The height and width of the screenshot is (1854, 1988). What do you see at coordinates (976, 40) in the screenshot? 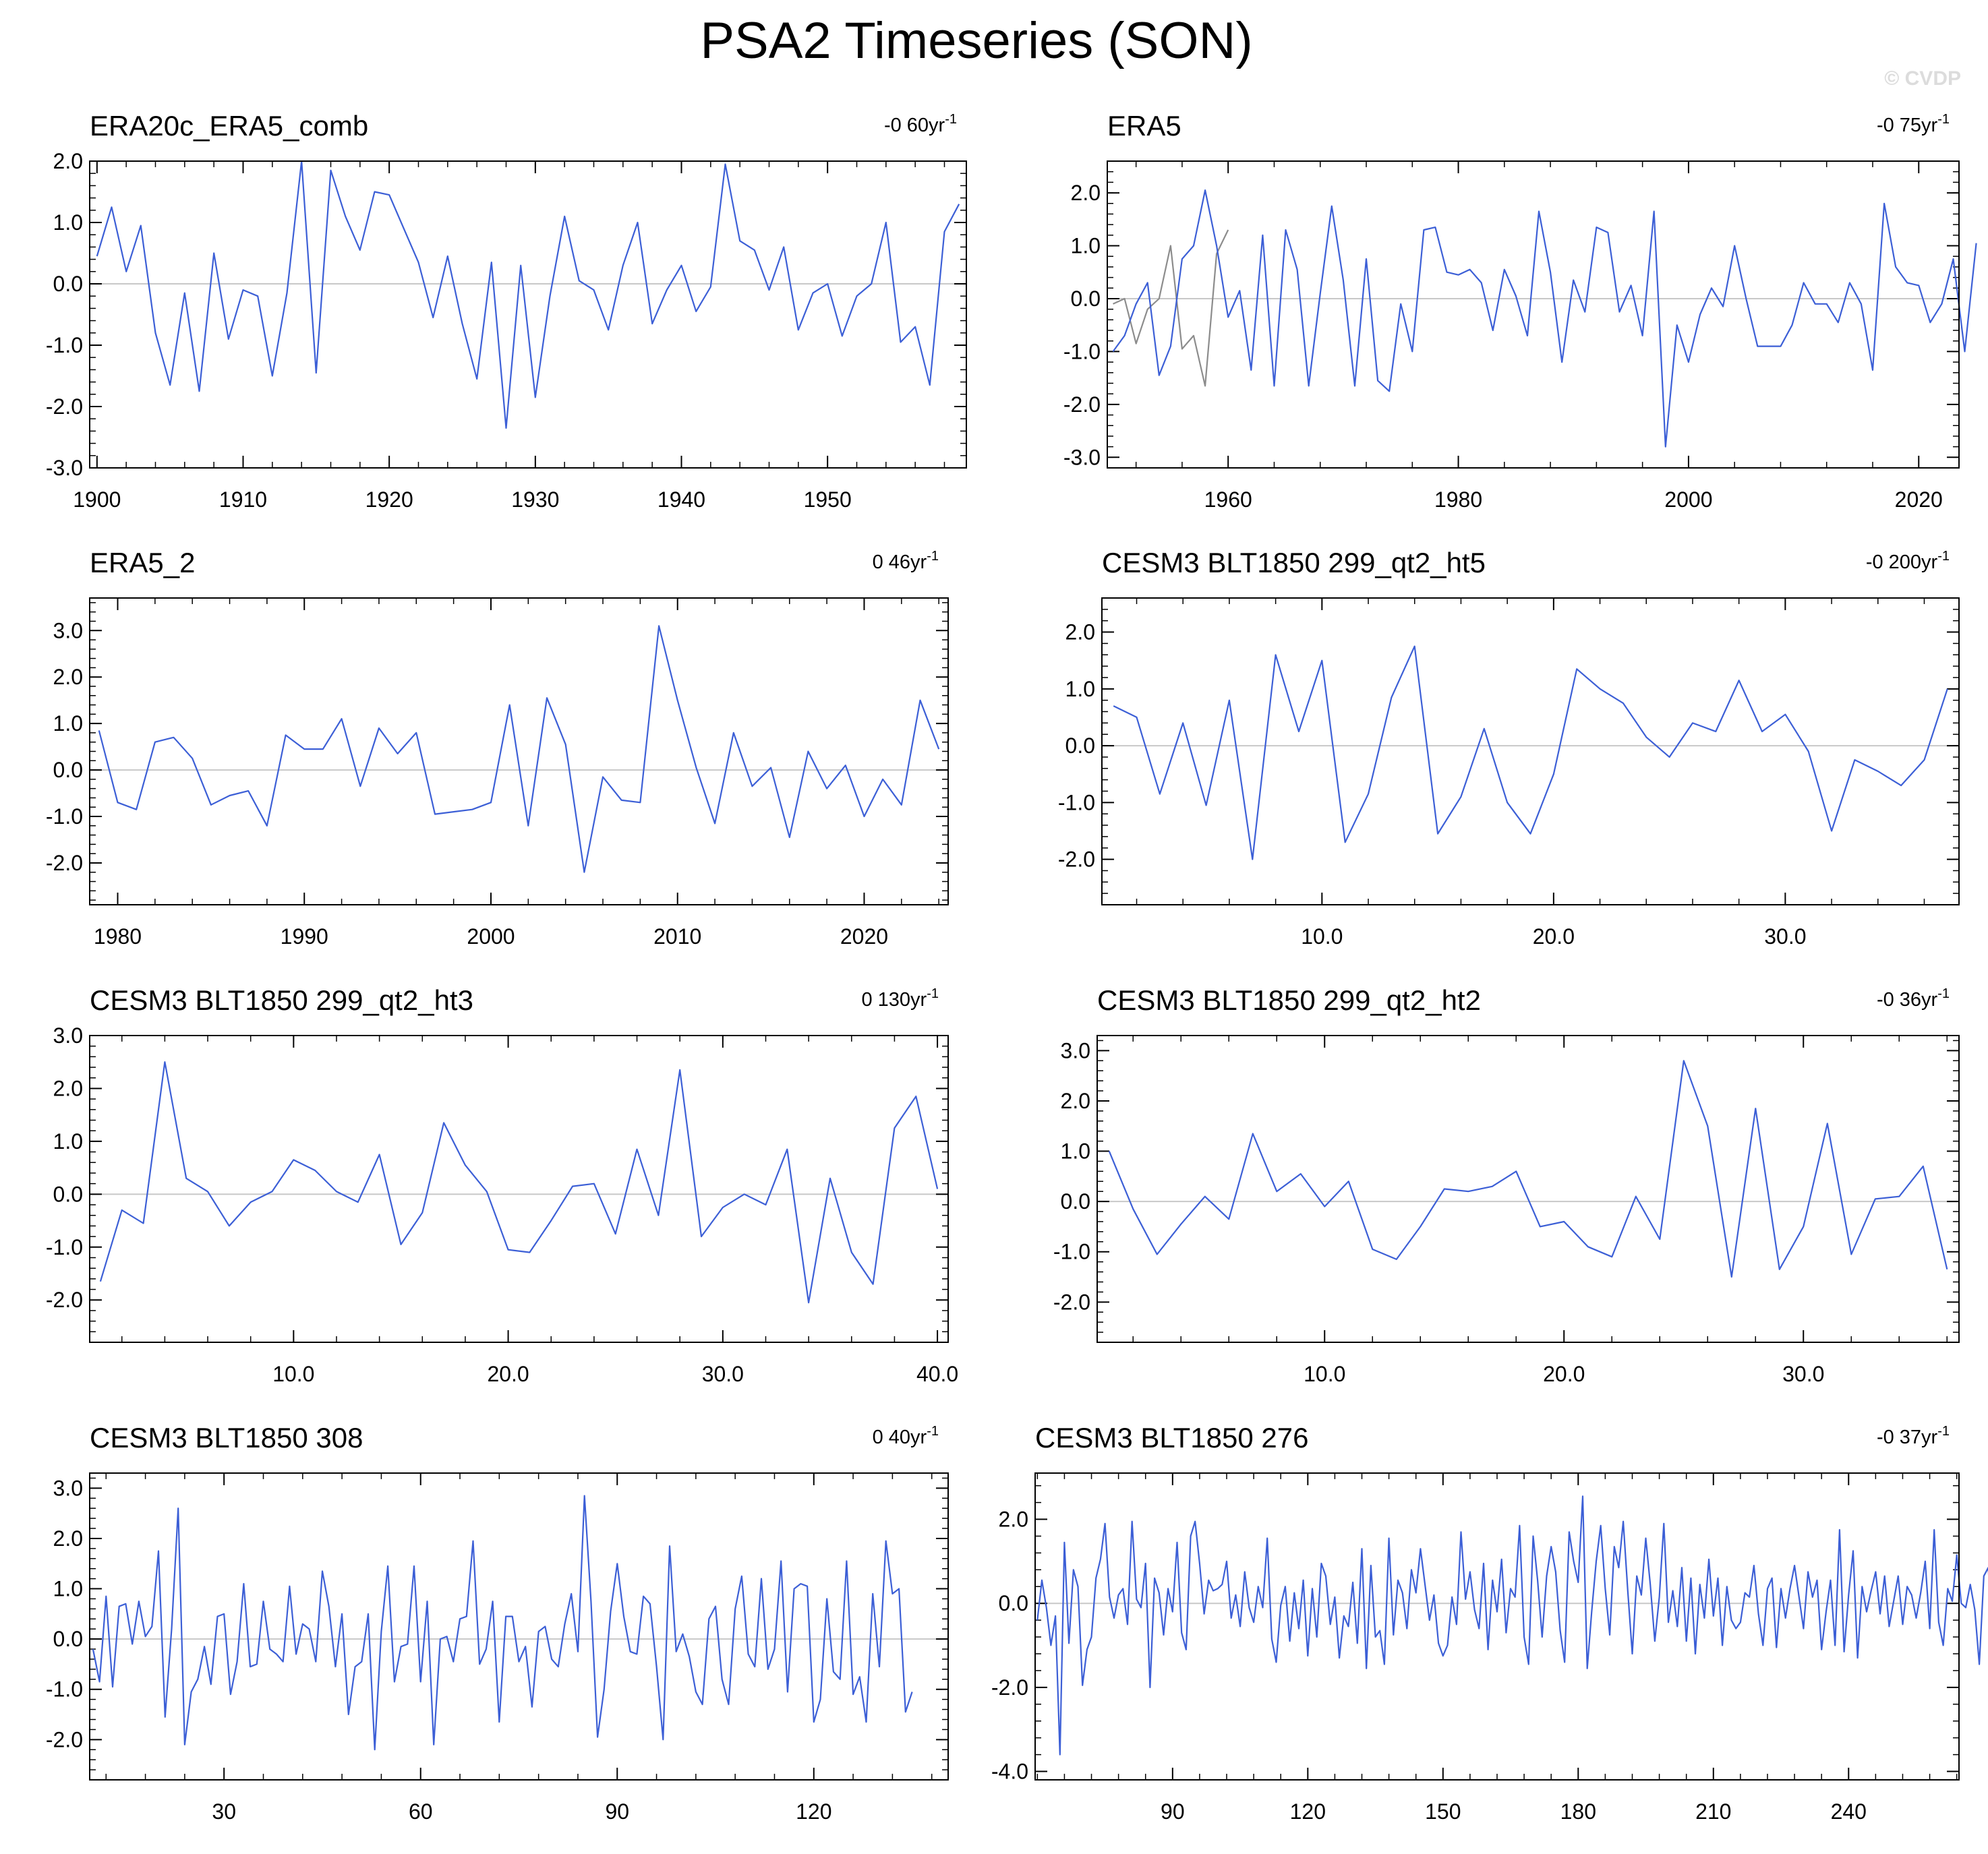
I see `figure-title: PSA2 Timeseries (SON)` at bounding box center [976, 40].